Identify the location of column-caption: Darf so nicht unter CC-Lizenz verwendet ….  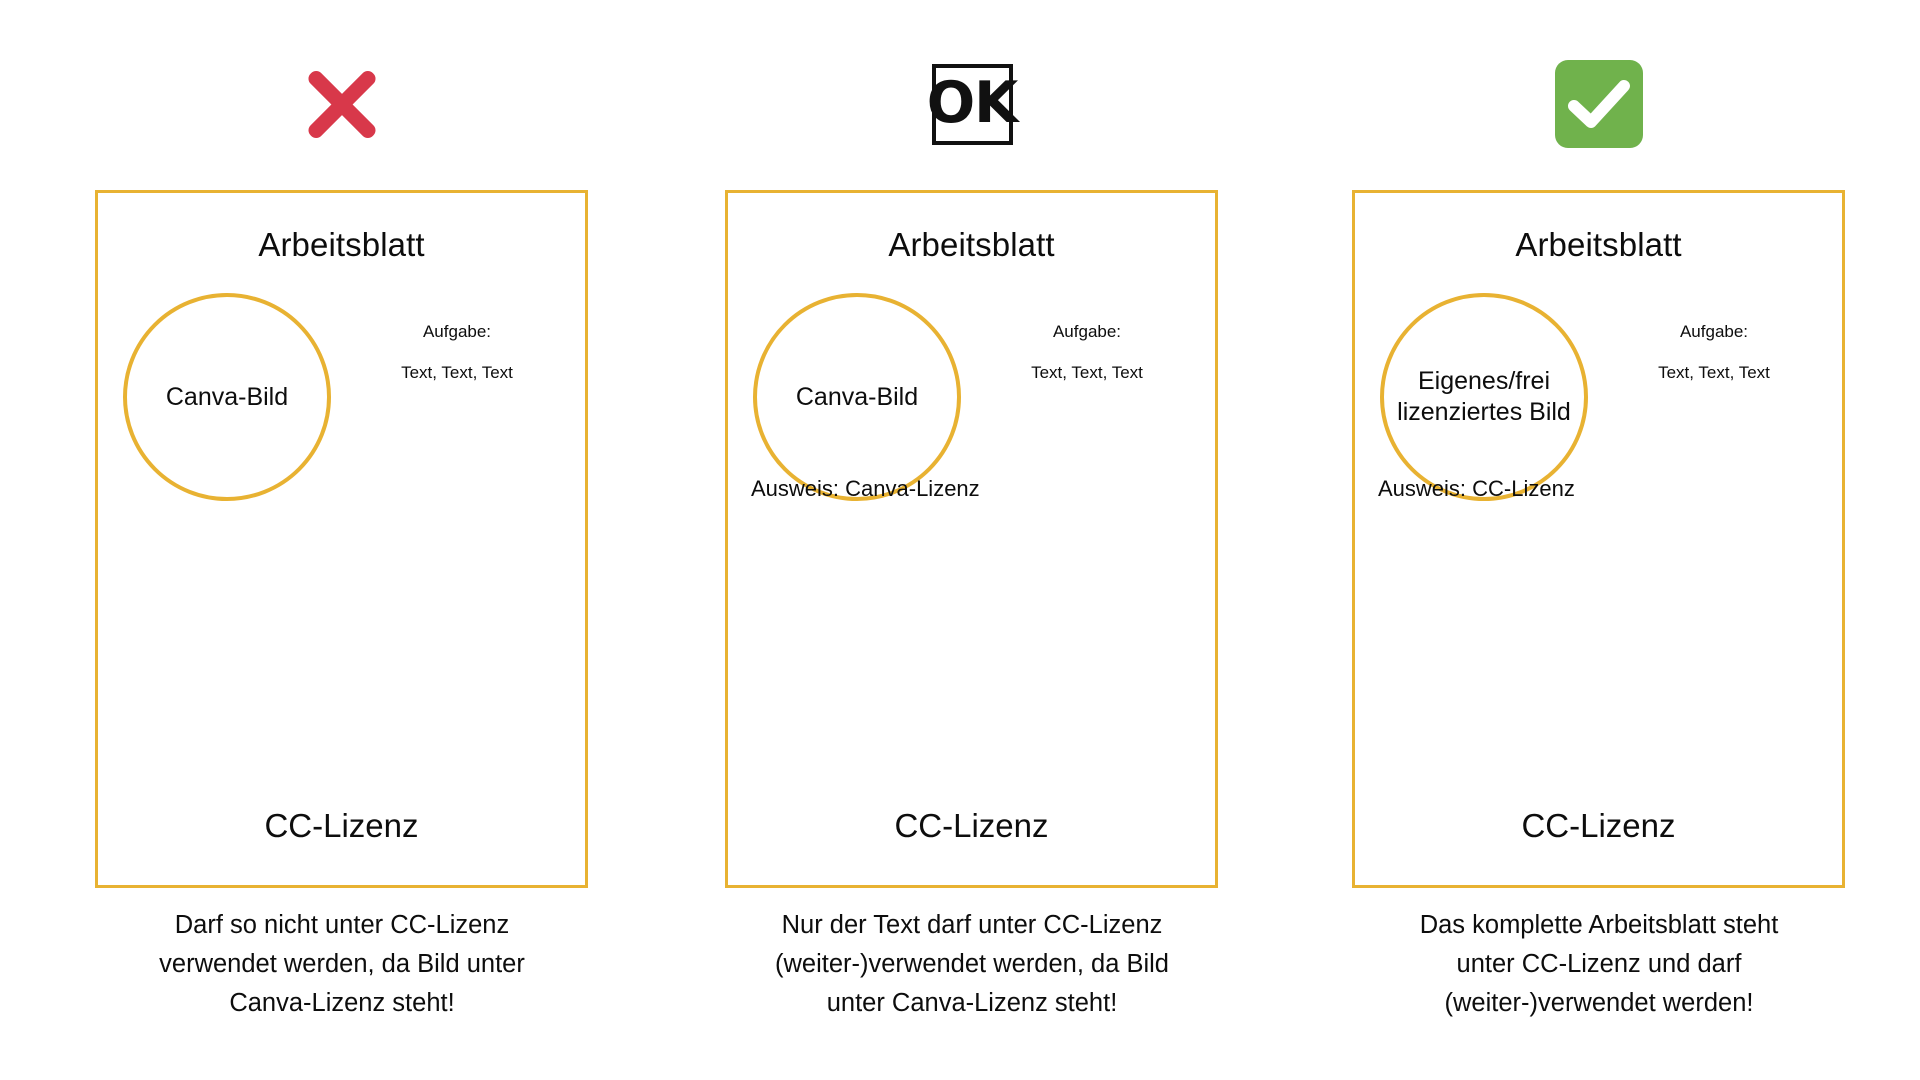
(342, 964).